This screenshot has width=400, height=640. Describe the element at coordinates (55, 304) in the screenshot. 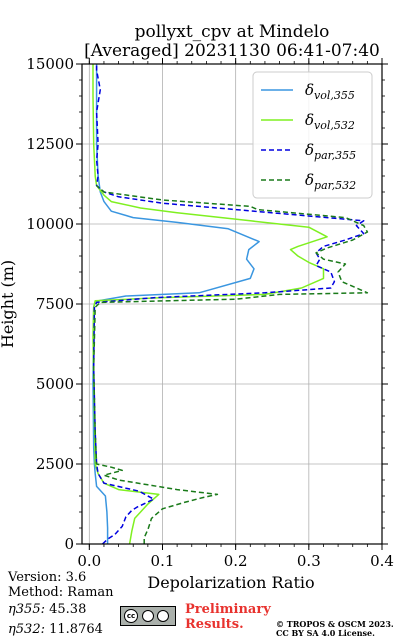

I see `y-tick-label: 7500` at that location.